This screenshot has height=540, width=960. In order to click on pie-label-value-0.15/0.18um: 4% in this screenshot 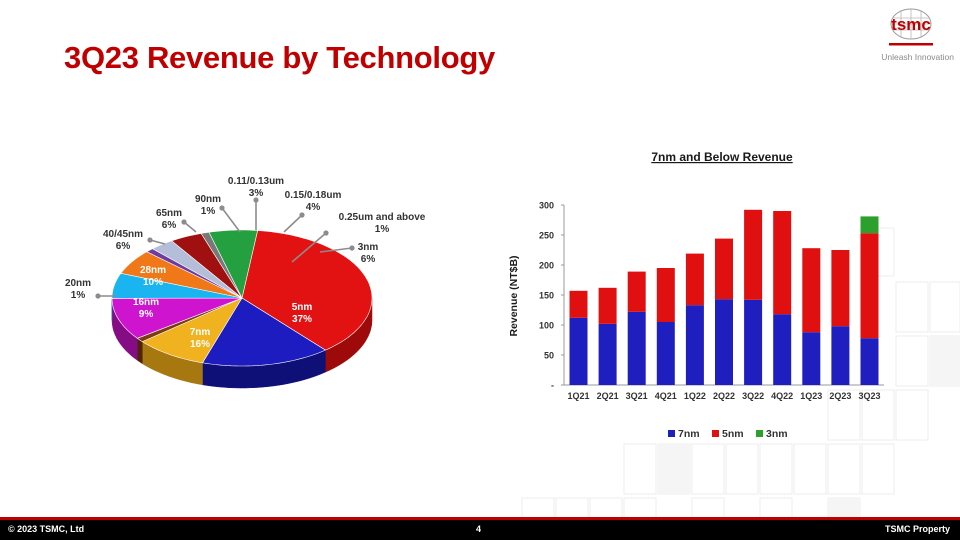, I will do `click(313, 207)`.